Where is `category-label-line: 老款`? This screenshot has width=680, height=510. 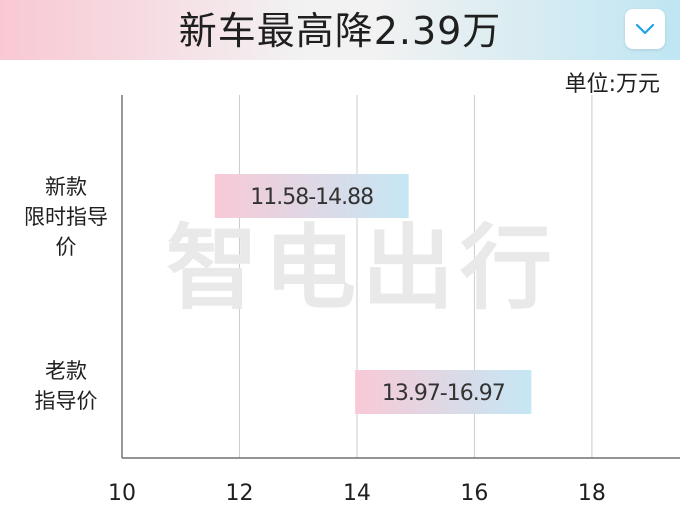
category-label-line: 老款 is located at coordinates (66, 371).